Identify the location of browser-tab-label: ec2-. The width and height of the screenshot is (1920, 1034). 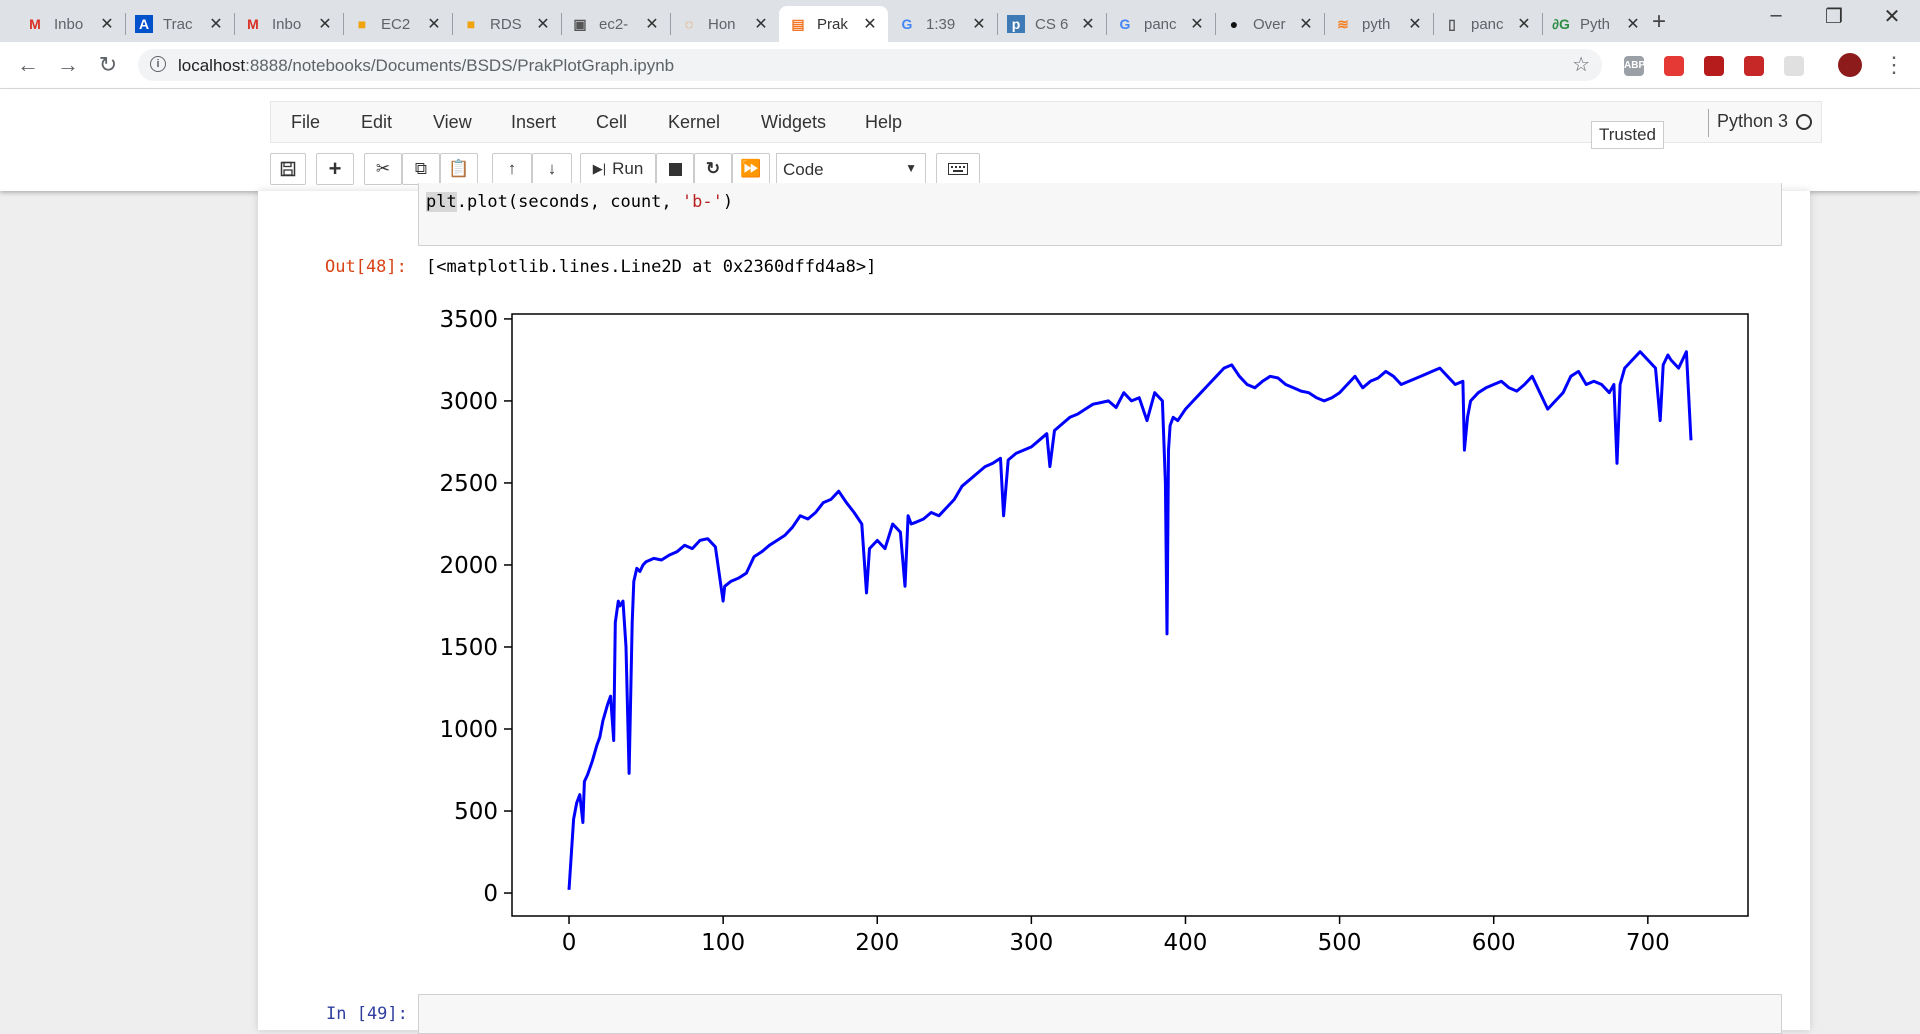
(614, 24).